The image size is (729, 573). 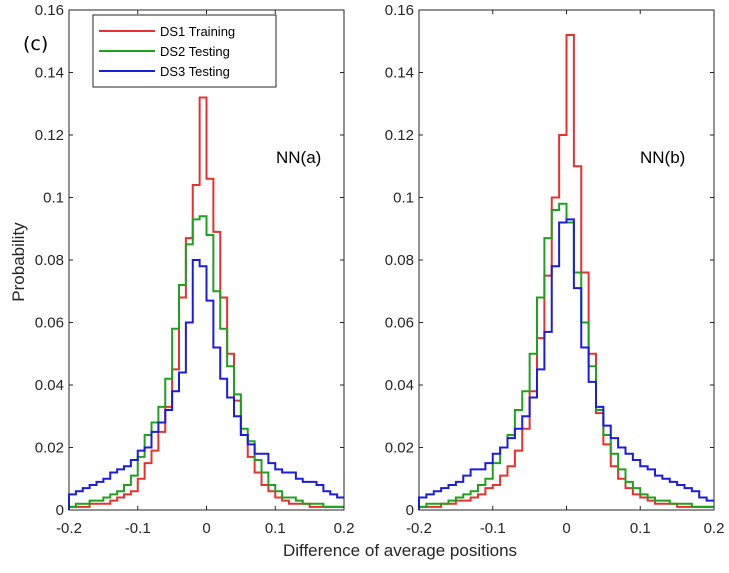 What do you see at coordinates (35, 44) in the screenshot?
I see `panel-label: (c)` at bounding box center [35, 44].